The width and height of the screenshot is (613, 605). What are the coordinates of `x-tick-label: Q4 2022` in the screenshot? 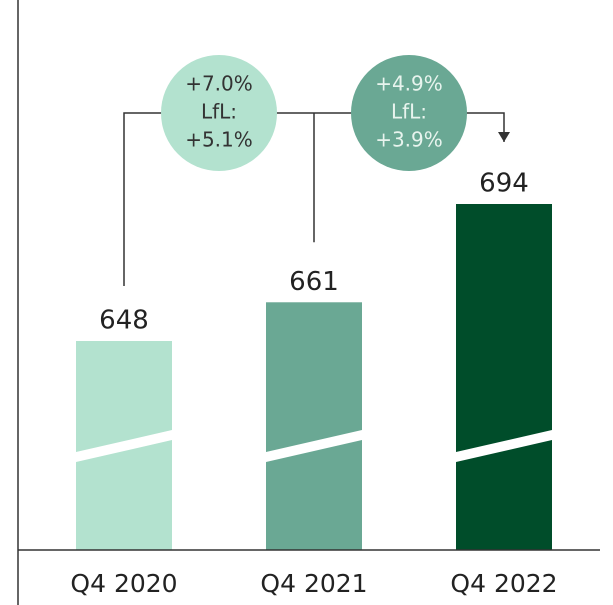 It's located at (503, 583).